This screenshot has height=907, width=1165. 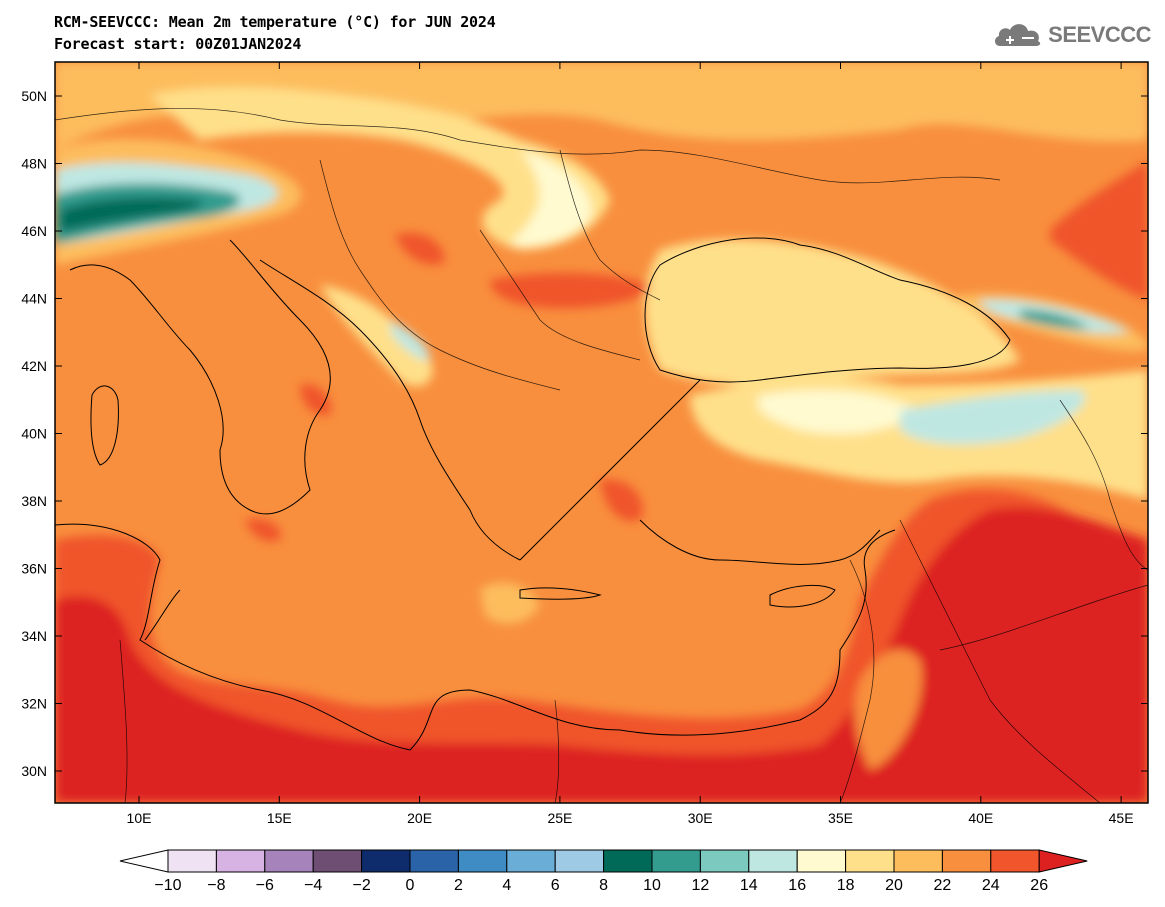 I want to click on colorbar-label: 2, so click(x=458, y=885).